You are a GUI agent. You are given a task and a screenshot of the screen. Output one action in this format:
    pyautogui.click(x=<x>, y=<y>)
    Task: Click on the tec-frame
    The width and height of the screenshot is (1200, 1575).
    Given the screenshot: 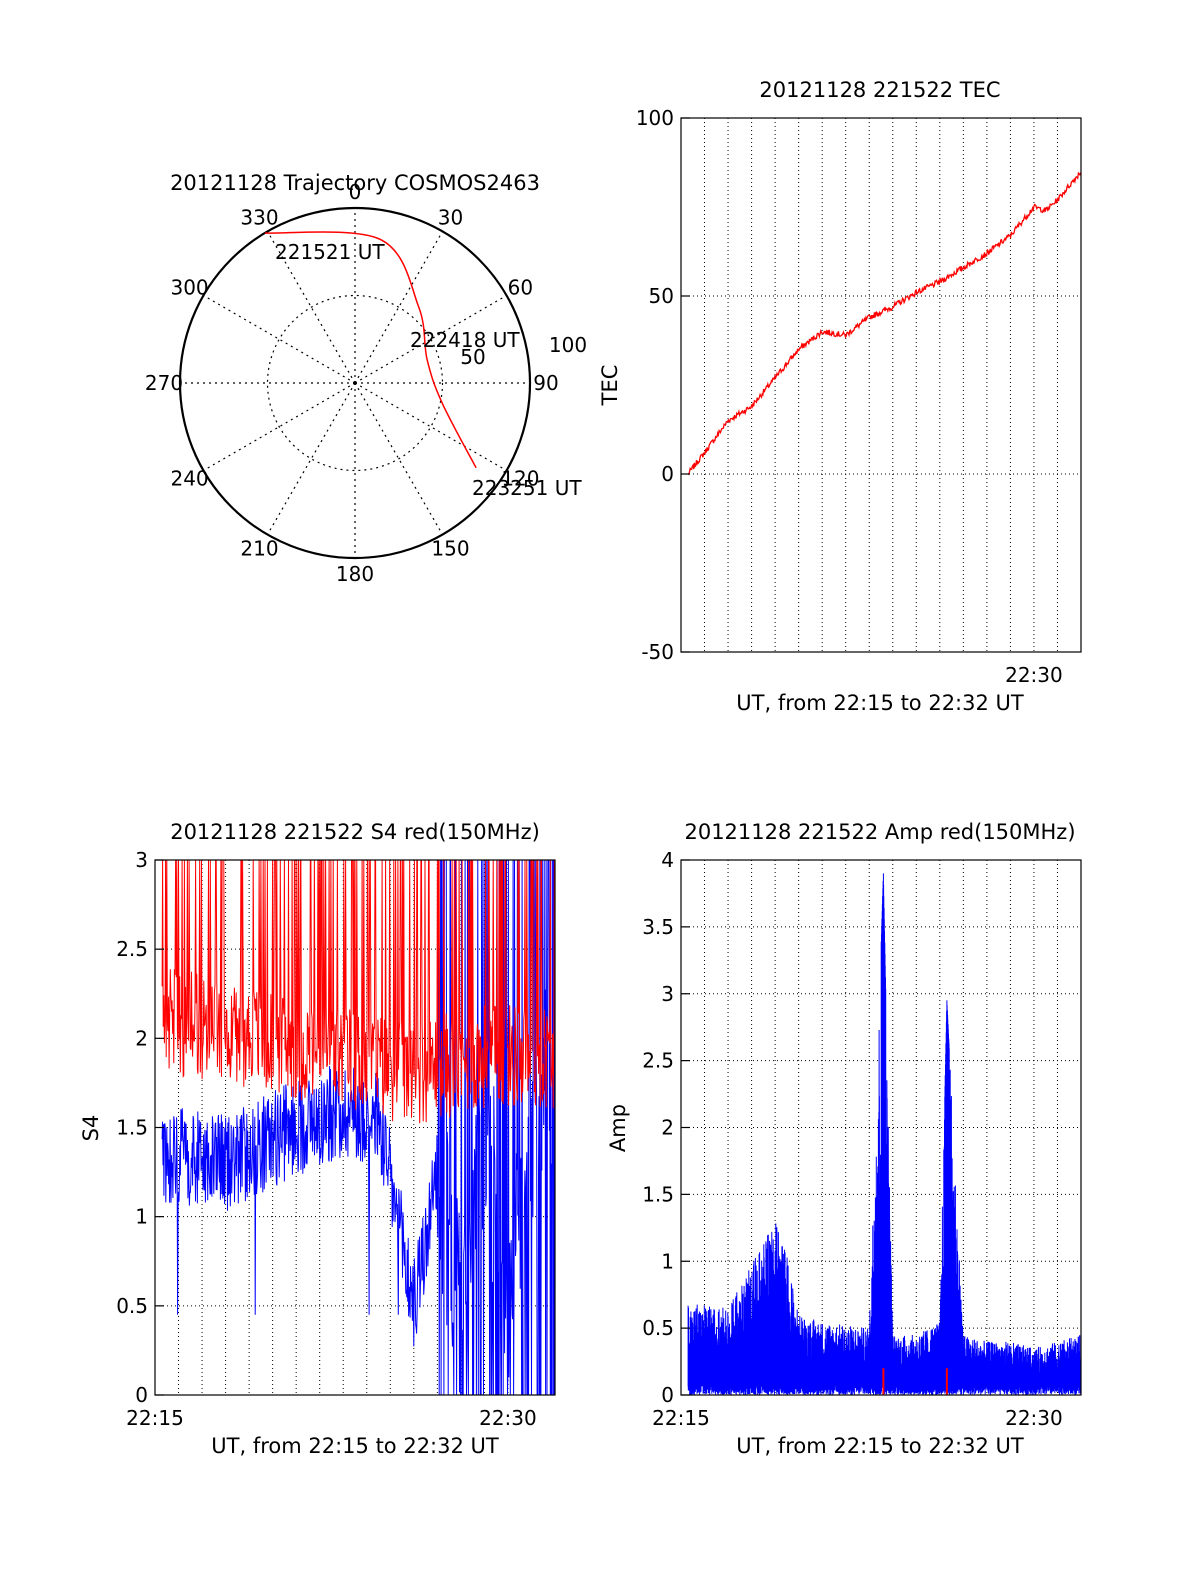 What is the action you would take?
    pyautogui.click(x=881, y=385)
    